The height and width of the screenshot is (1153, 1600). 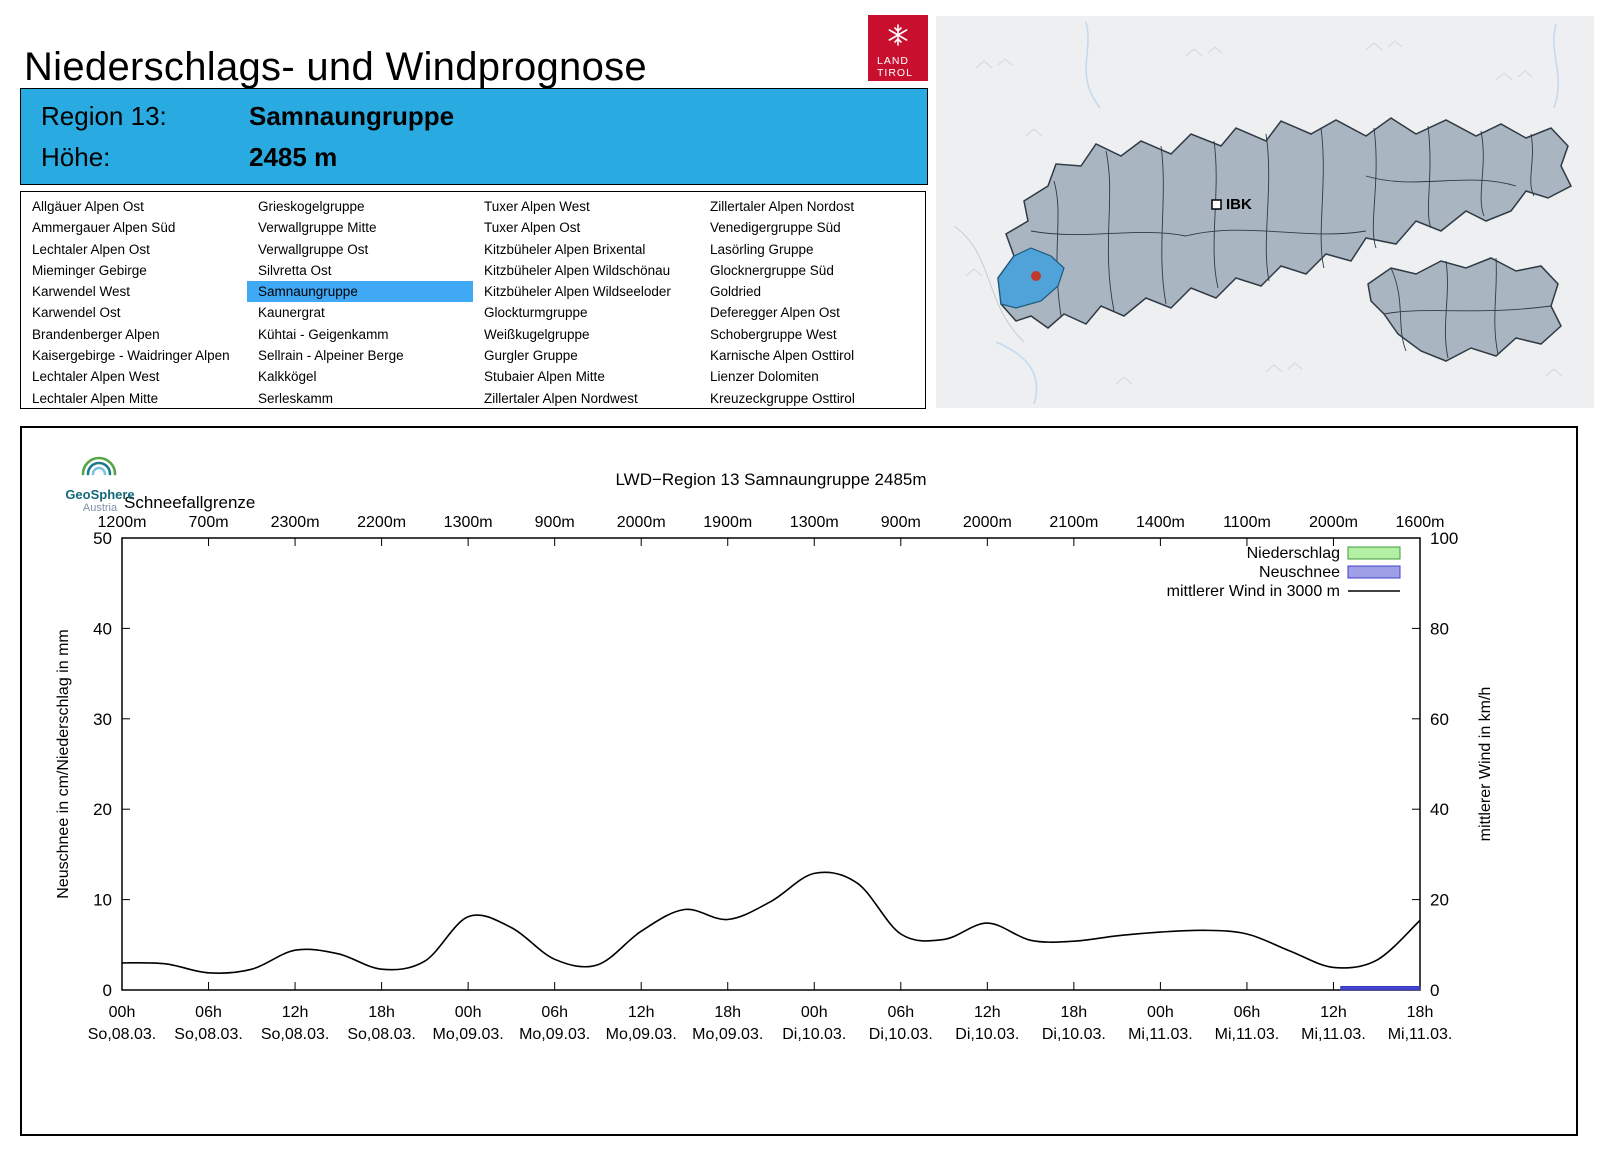 I want to click on snowfall-limit-label: 1400m, so click(x=1160, y=522).